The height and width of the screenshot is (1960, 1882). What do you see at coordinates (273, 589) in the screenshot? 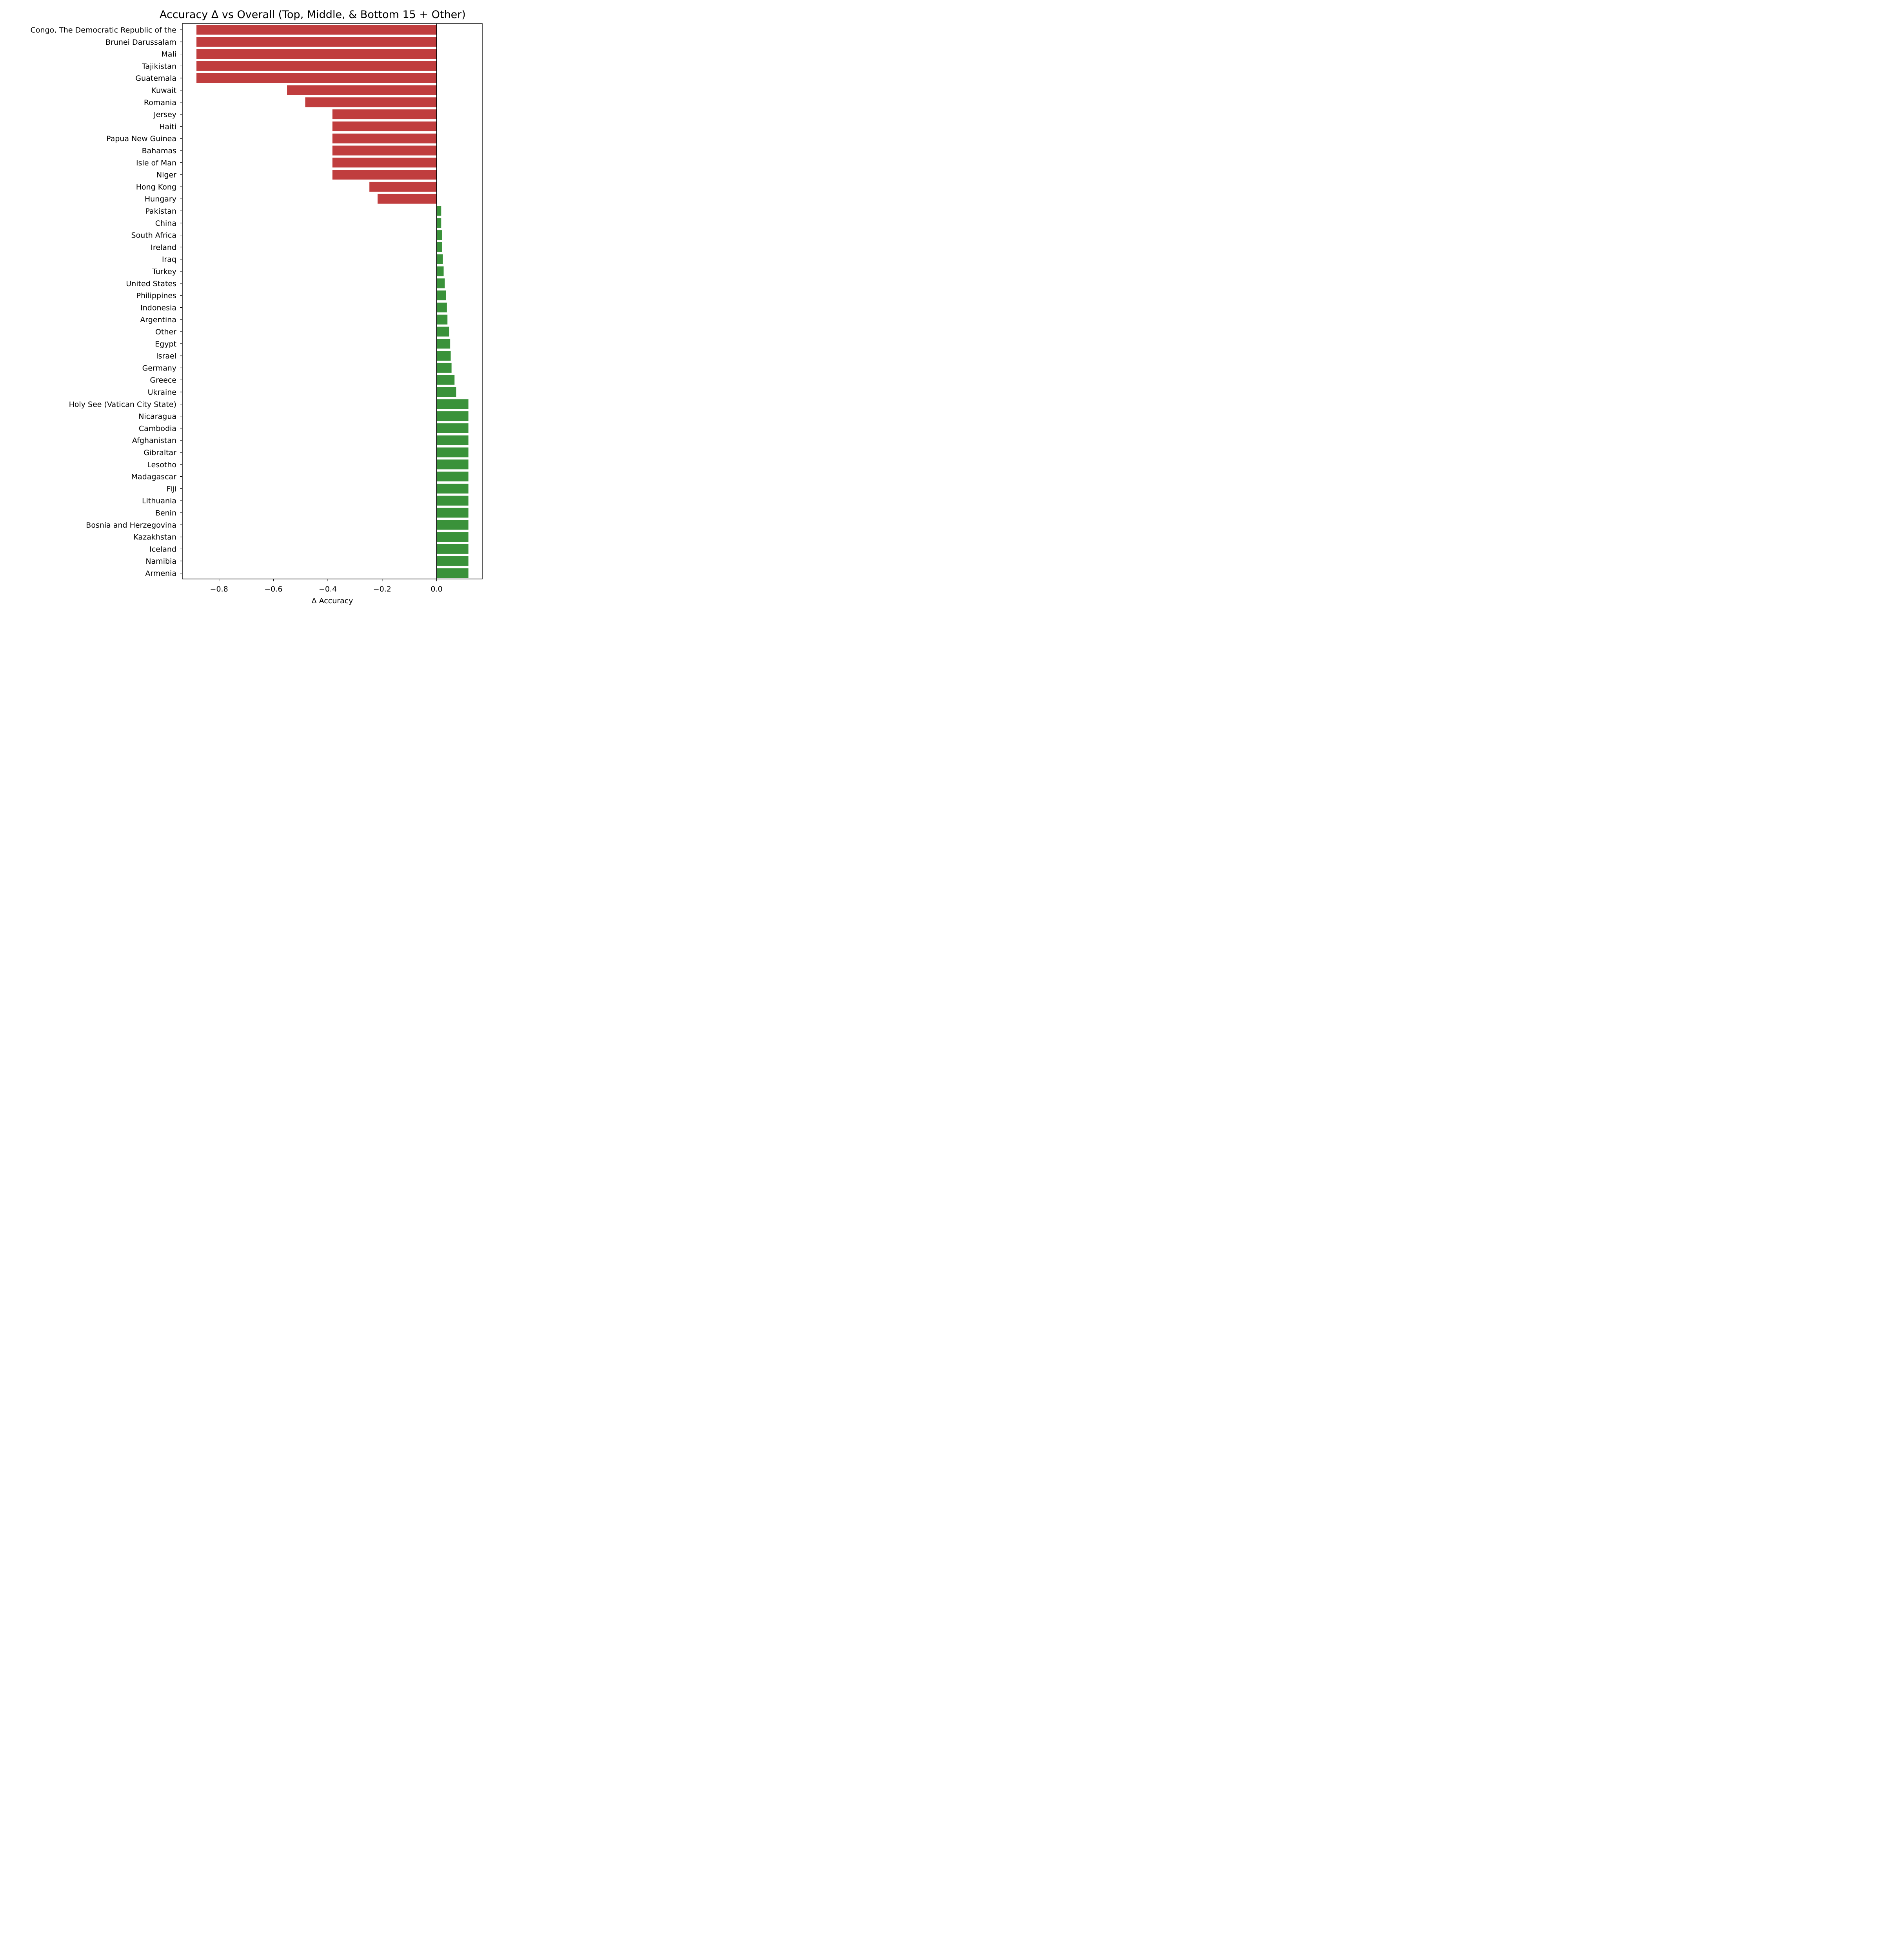
I see `x-tick-label: −0.6` at bounding box center [273, 589].